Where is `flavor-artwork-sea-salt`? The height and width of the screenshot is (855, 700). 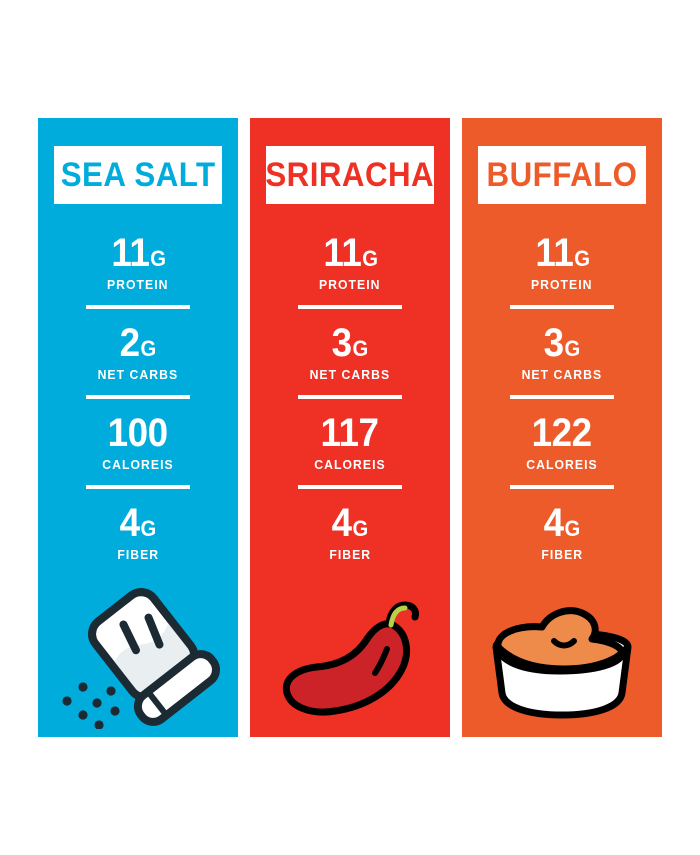 flavor-artwork-sea-salt is located at coordinates (138, 654).